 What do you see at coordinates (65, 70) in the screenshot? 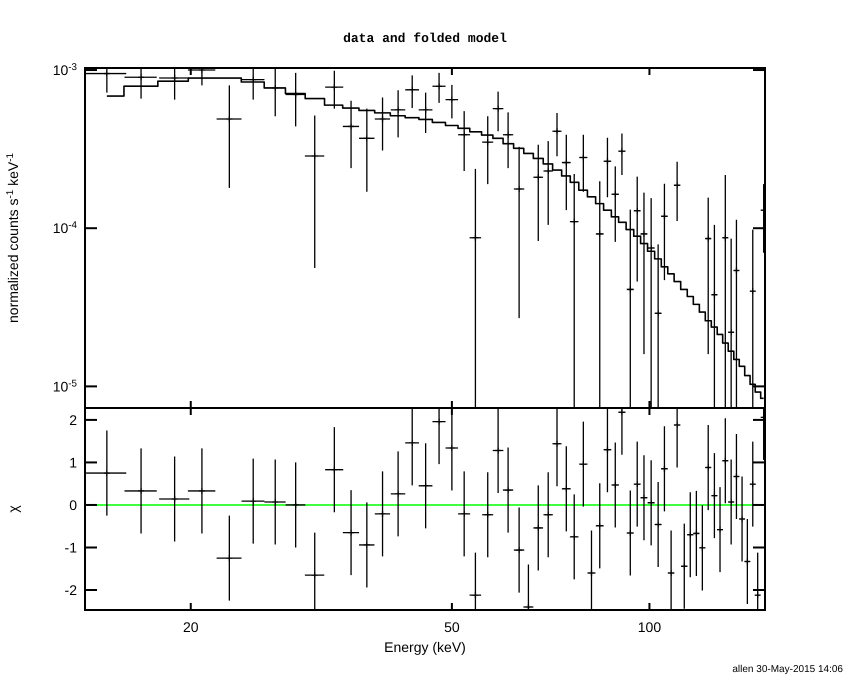
I see `y-tick-label: 10$^{-3}$` at bounding box center [65, 70].